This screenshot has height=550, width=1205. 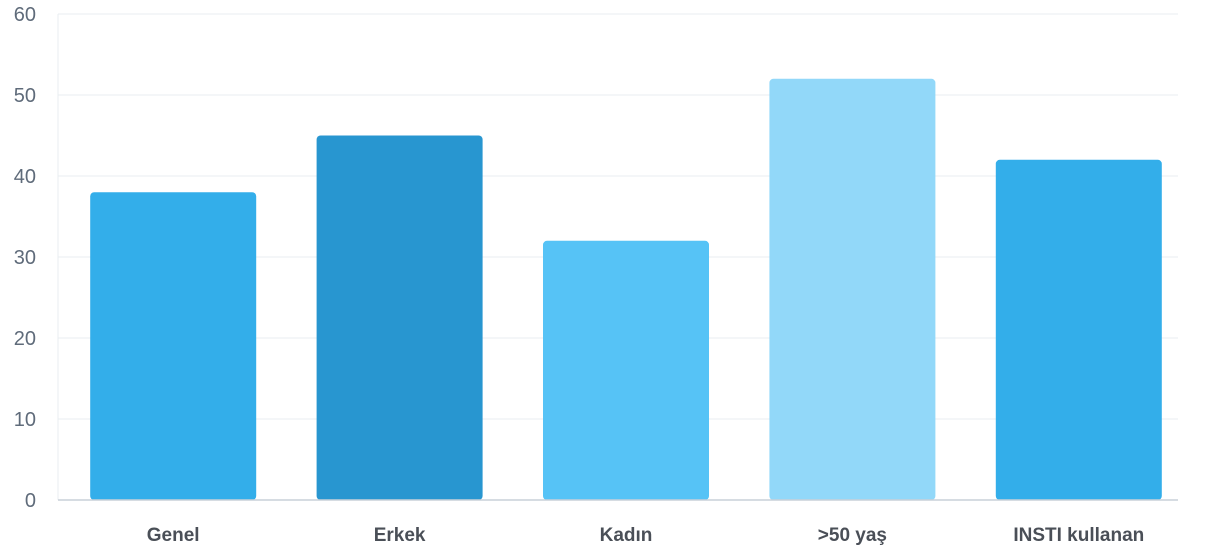 I want to click on x-tick-label-1: Erkek, so click(x=400, y=535).